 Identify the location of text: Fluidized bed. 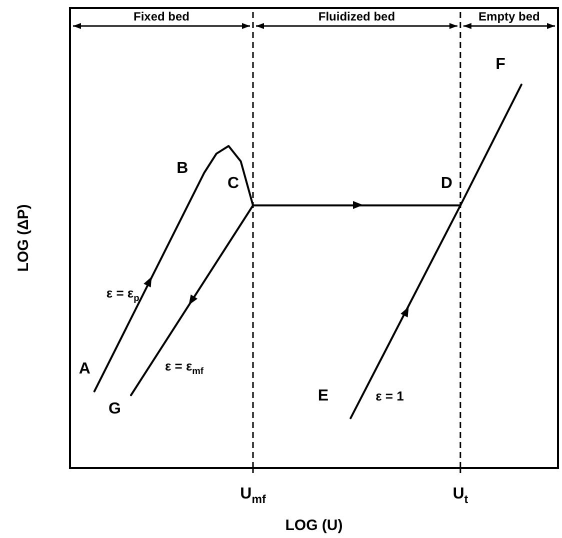
(357, 16).